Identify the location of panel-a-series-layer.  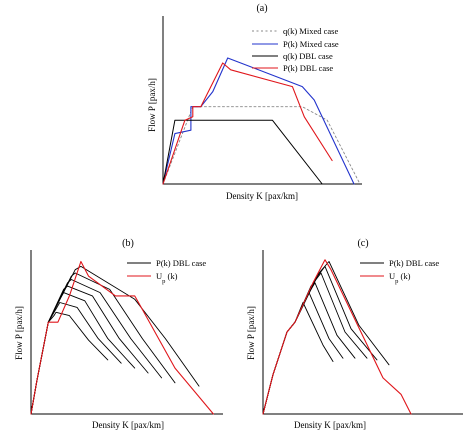
(261, 121).